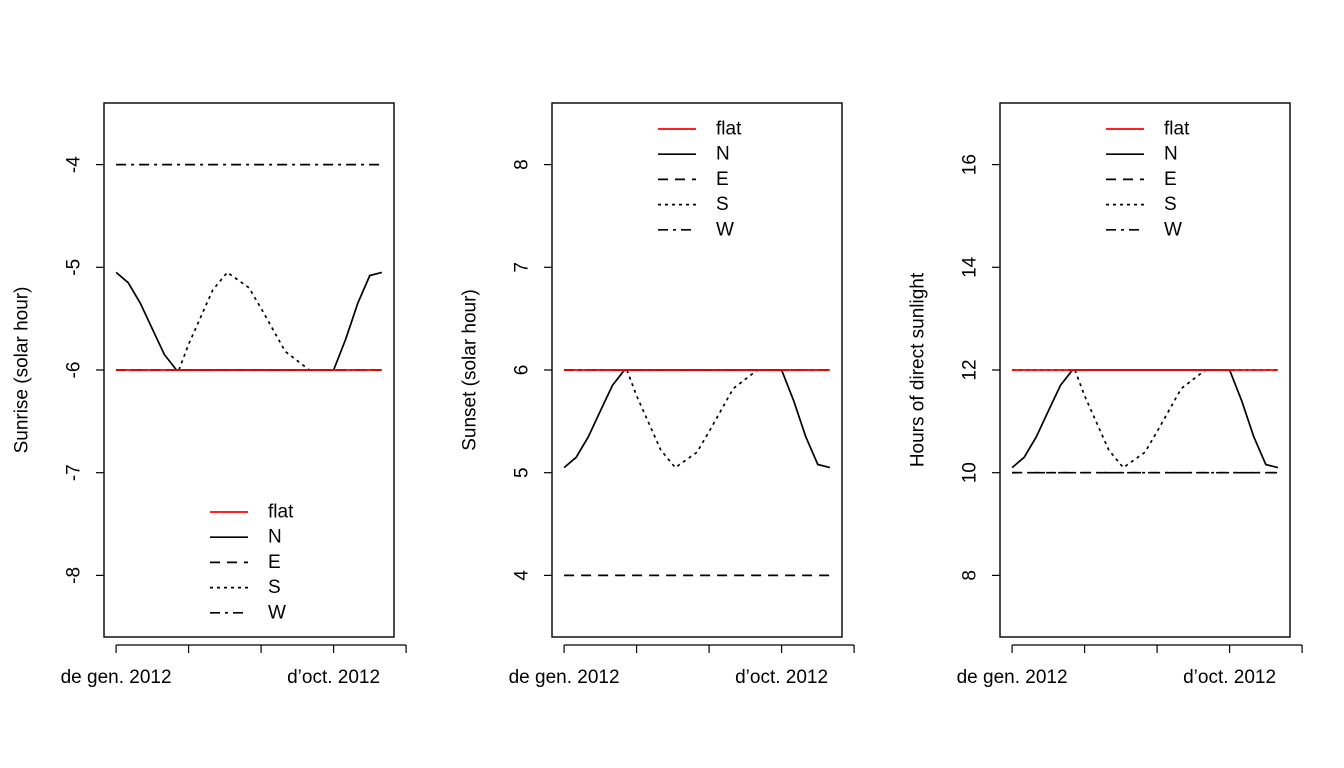  What do you see at coordinates (970, 472) in the screenshot?
I see `y-tick-label: 10` at bounding box center [970, 472].